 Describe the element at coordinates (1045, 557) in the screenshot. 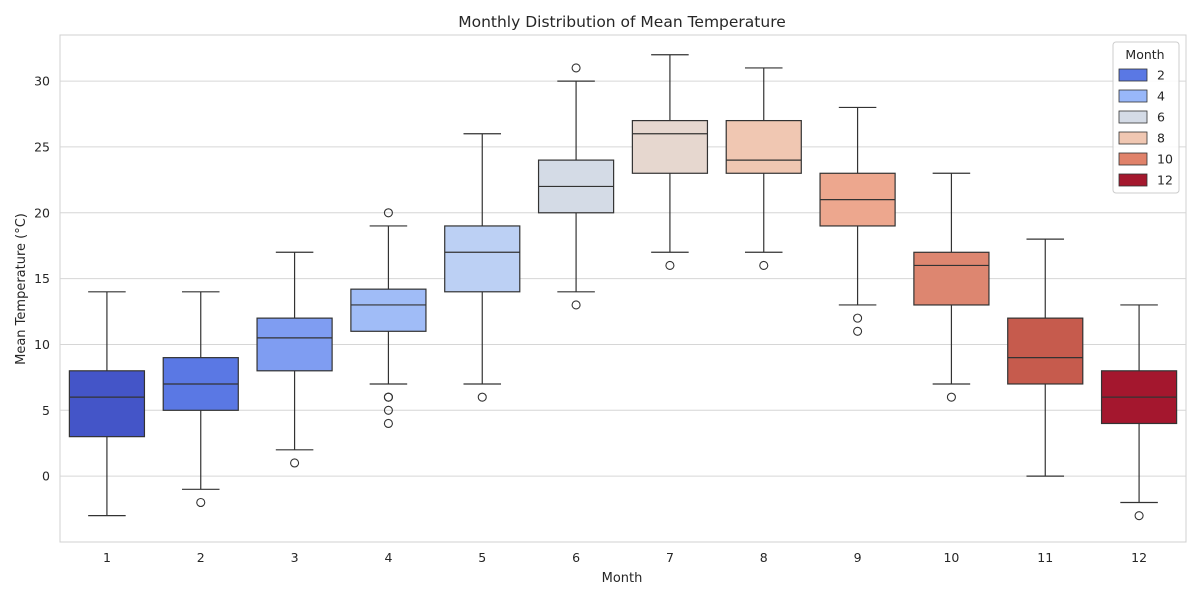

I see `x-tick-label: 11` at that location.